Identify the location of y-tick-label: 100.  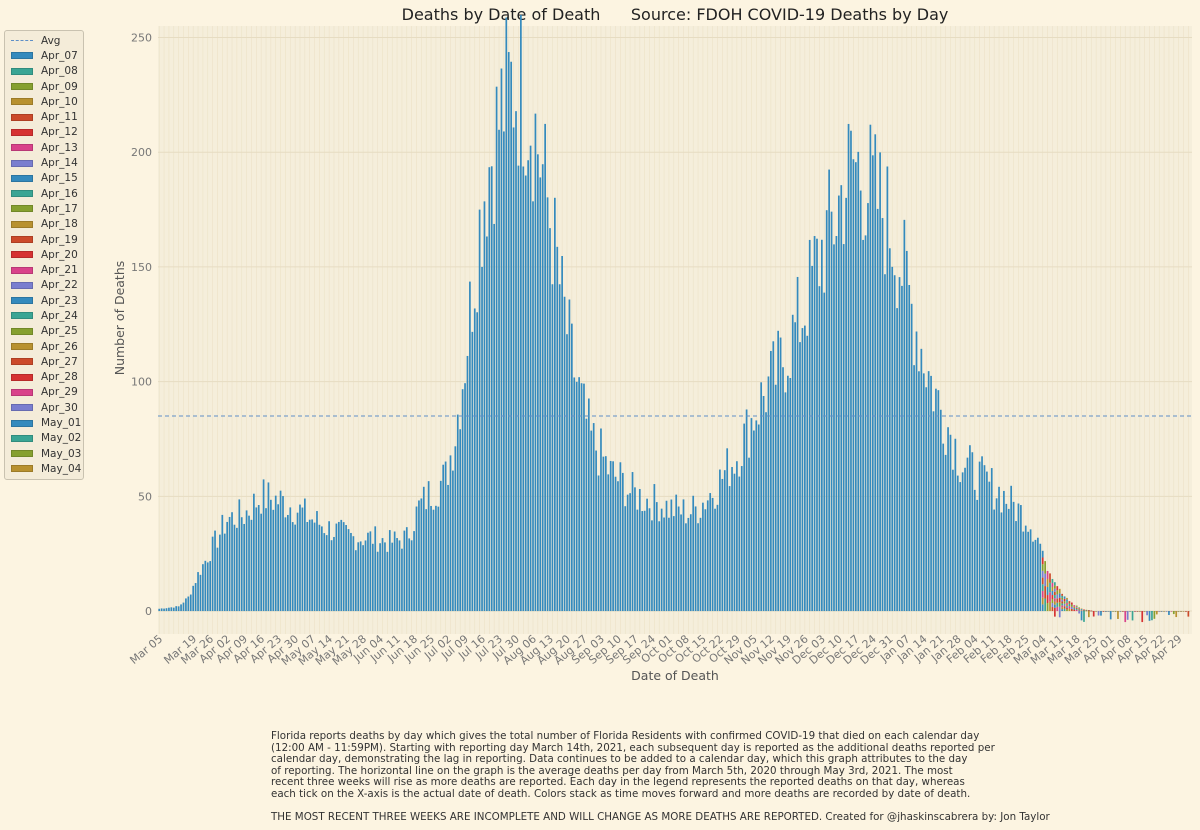
(141, 382).